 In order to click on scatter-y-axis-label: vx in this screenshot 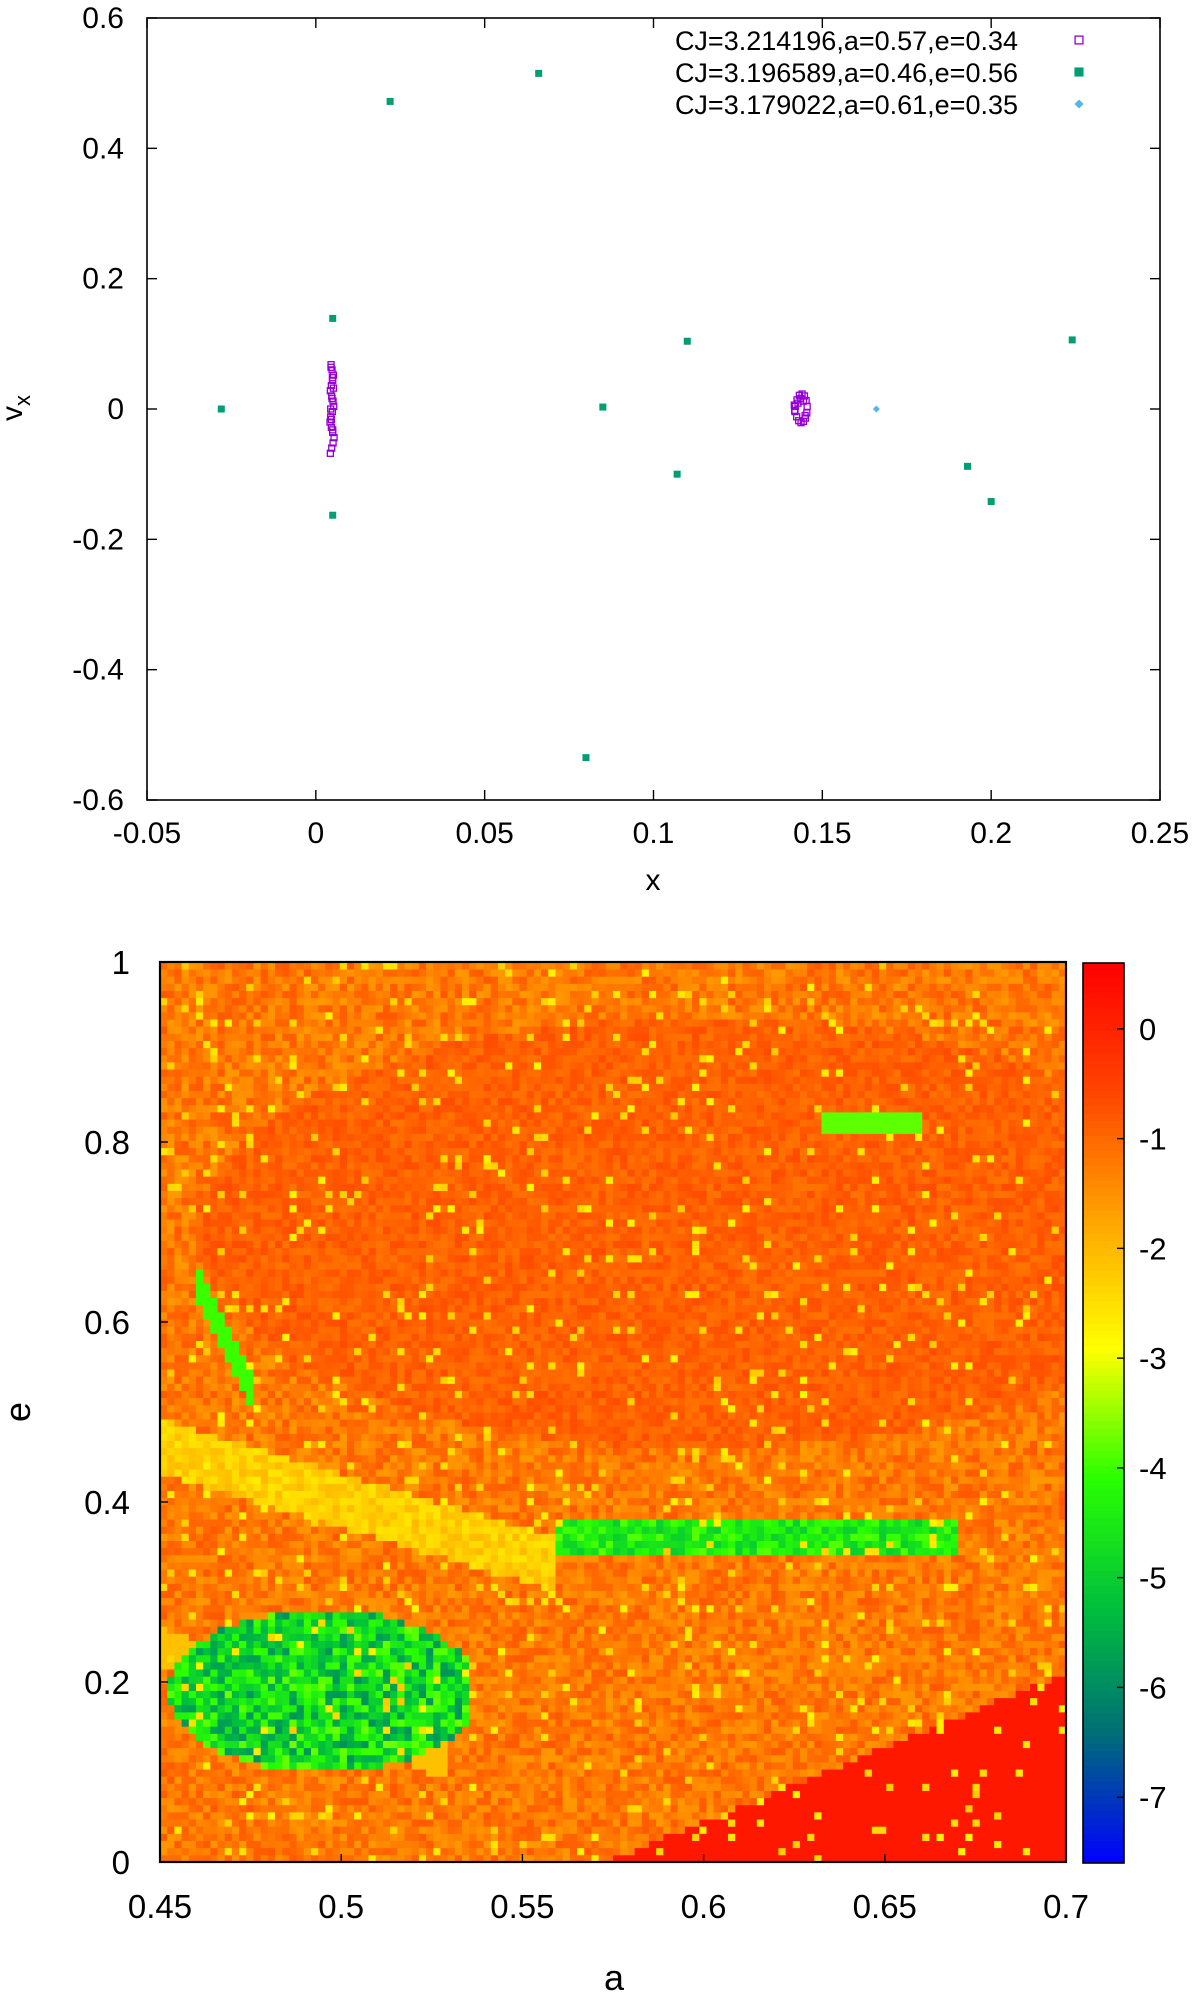, I will do `click(17, 408)`.